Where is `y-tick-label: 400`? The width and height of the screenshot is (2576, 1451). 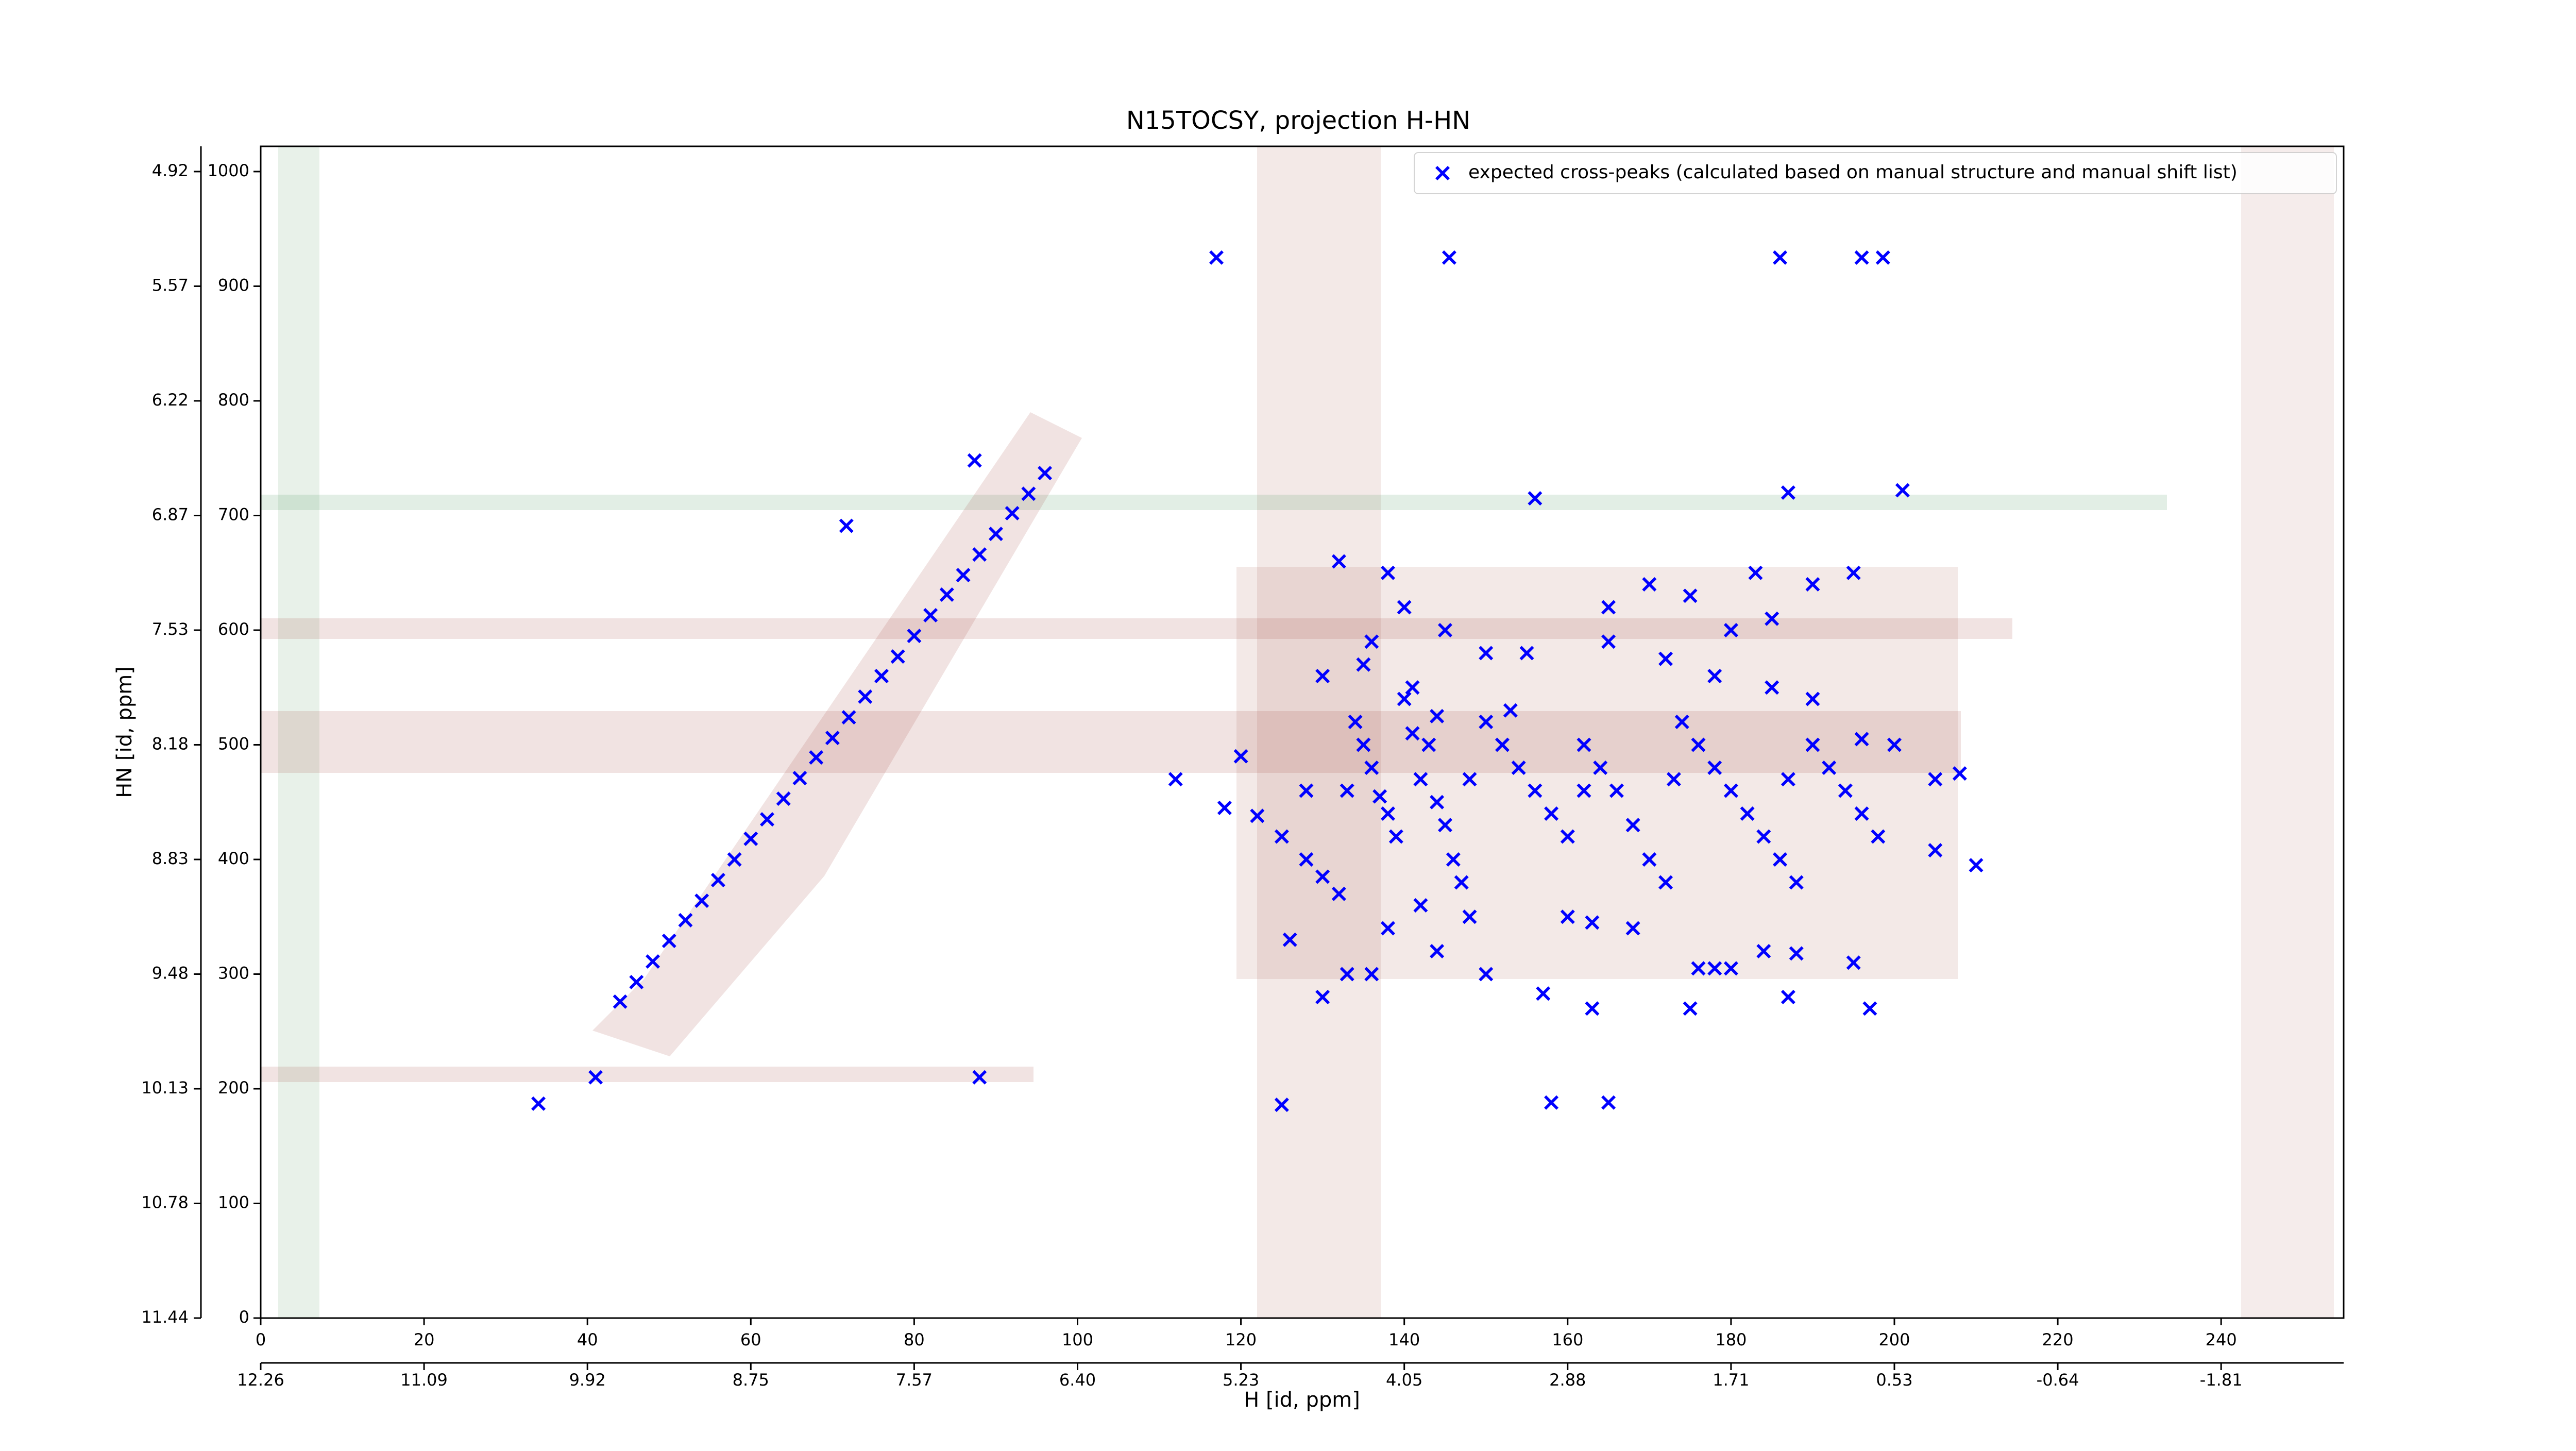
y-tick-label: 400 is located at coordinates (233, 858).